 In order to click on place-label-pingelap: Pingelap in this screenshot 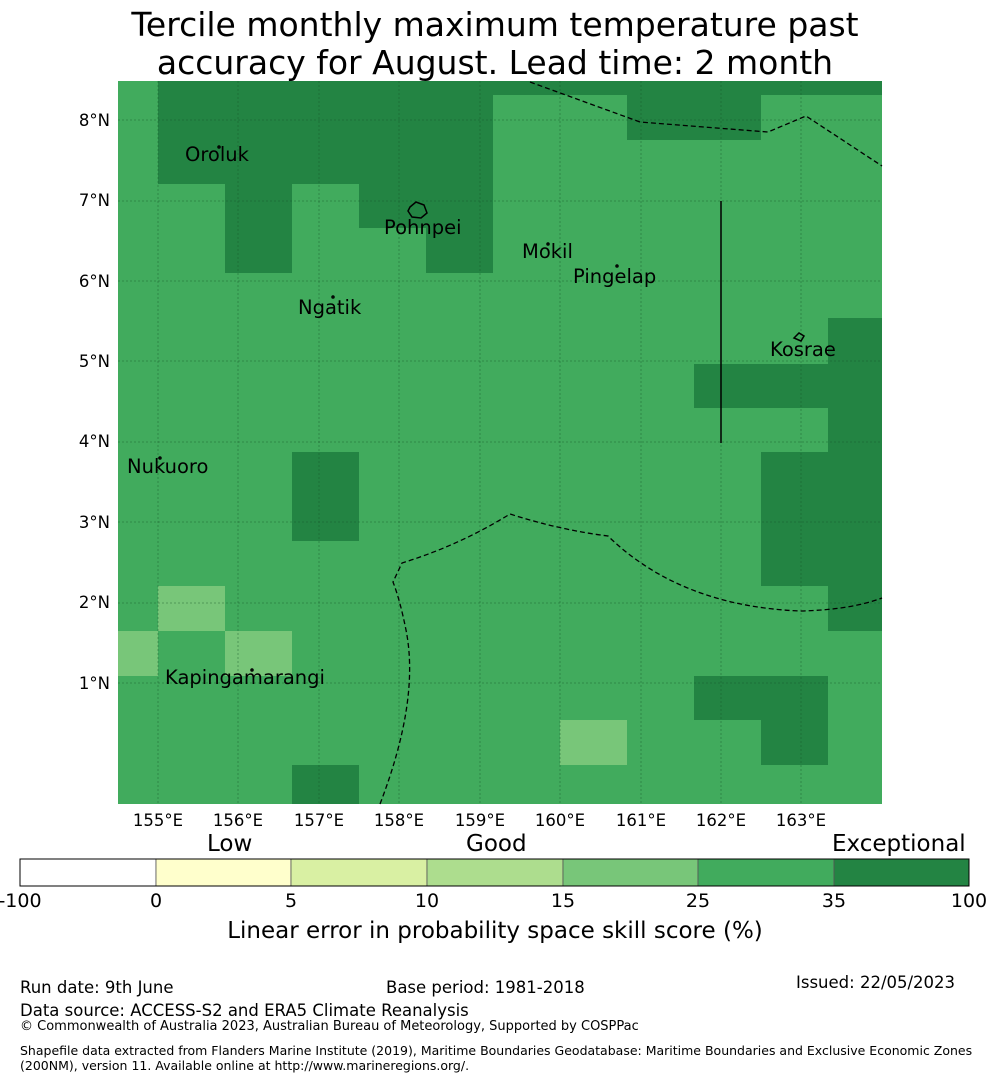, I will do `click(614, 276)`.